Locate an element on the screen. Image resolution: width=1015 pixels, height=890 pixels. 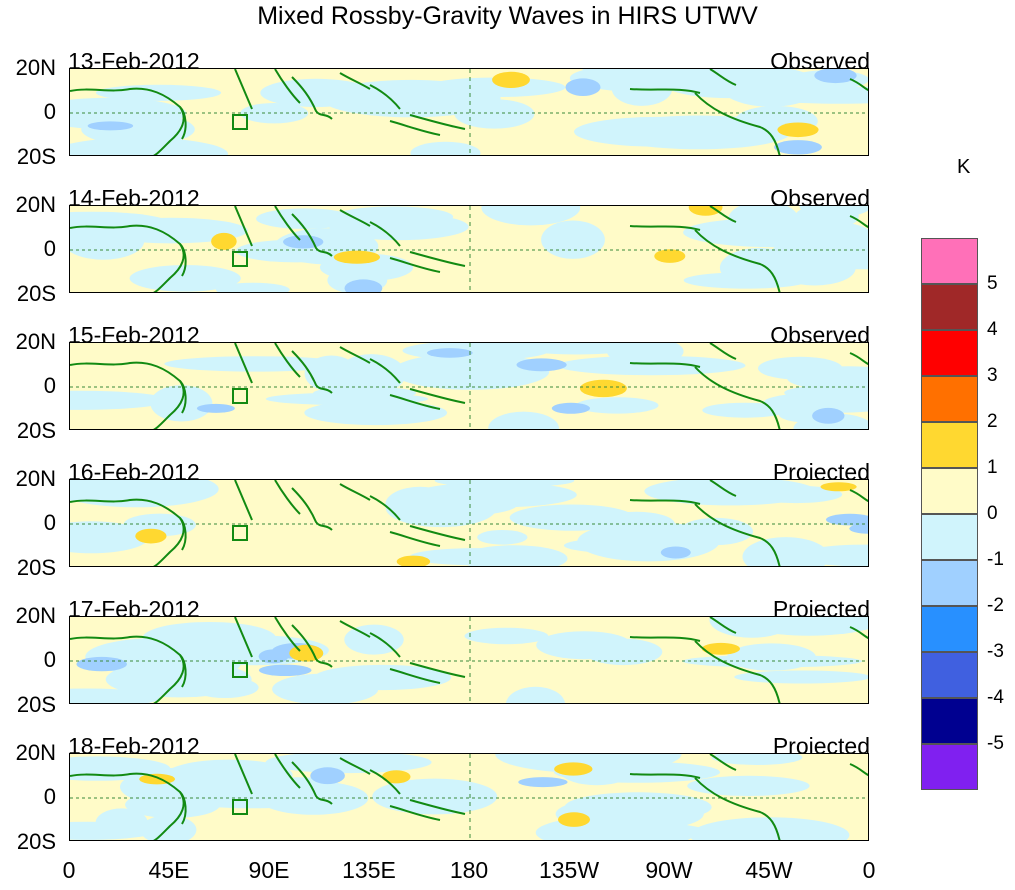
map-panel: 16-Feb-2012 Projected 20N 0 20S is located at coordinates (440, 532).